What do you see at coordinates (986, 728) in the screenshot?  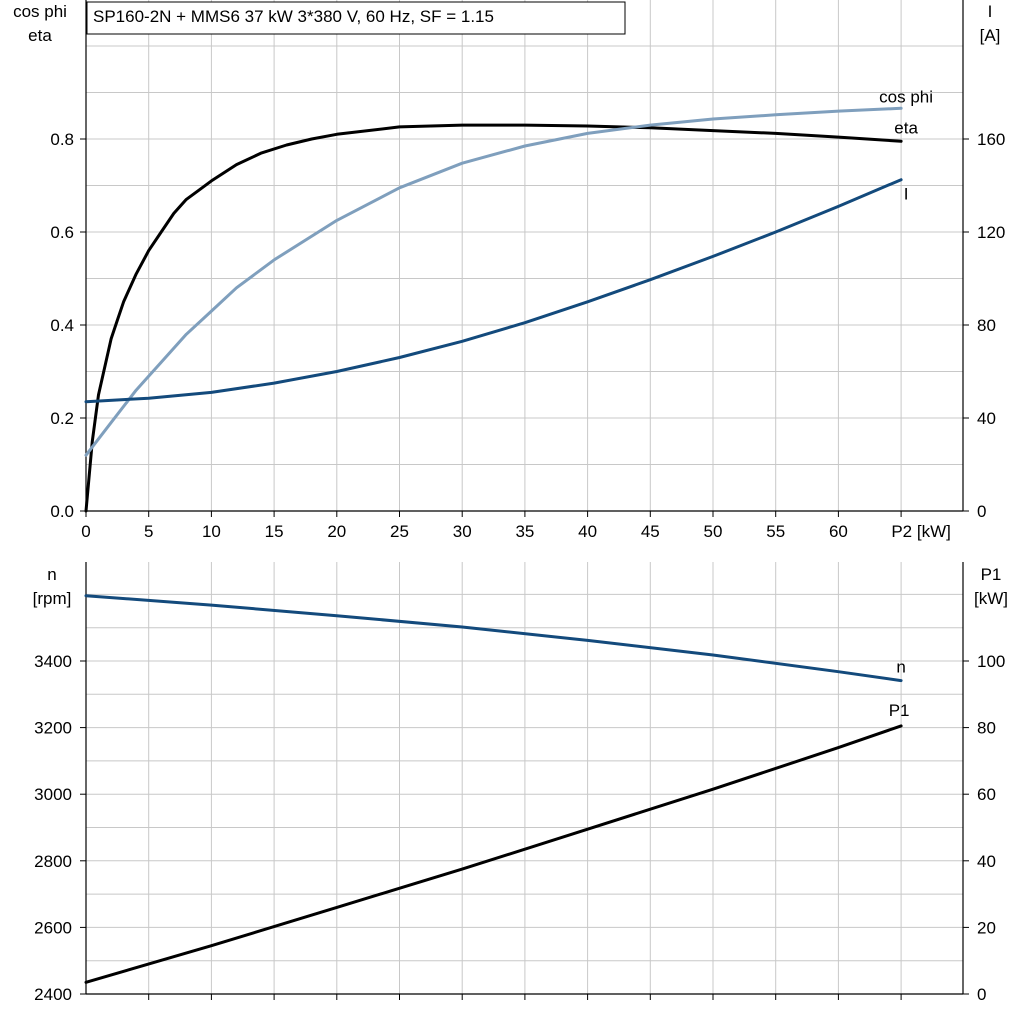 I see `bottom-right-tick-label: 80` at bounding box center [986, 728].